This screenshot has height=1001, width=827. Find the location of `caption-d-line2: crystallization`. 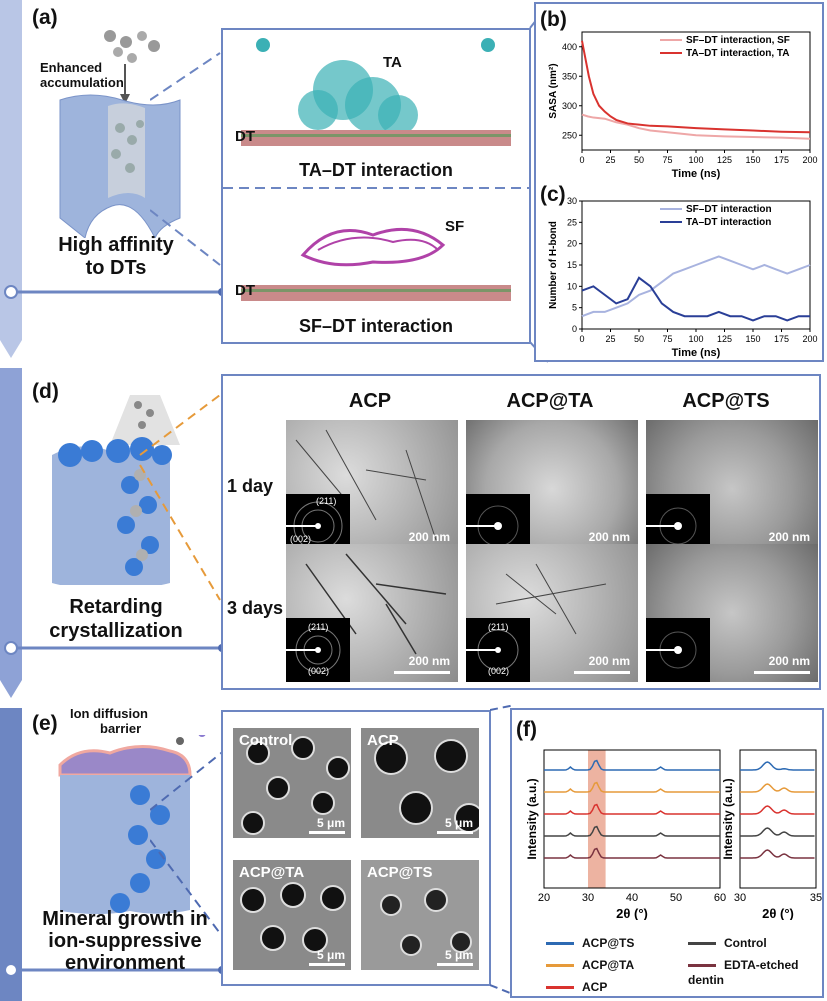

caption-d-line2: crystallization is located at coordinates (116, 631).